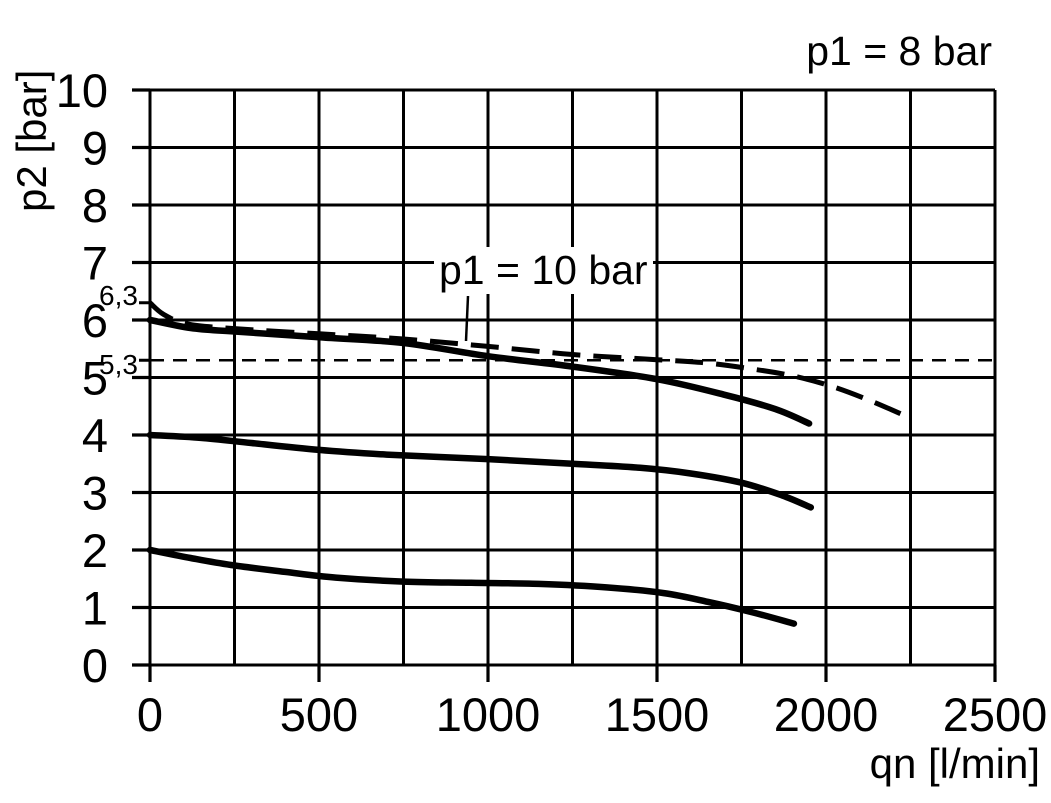  What do you see at coordinates (826, 714) in the screenshot?
I see `x-tick-label: 2000` at bounding box center [826, 714].